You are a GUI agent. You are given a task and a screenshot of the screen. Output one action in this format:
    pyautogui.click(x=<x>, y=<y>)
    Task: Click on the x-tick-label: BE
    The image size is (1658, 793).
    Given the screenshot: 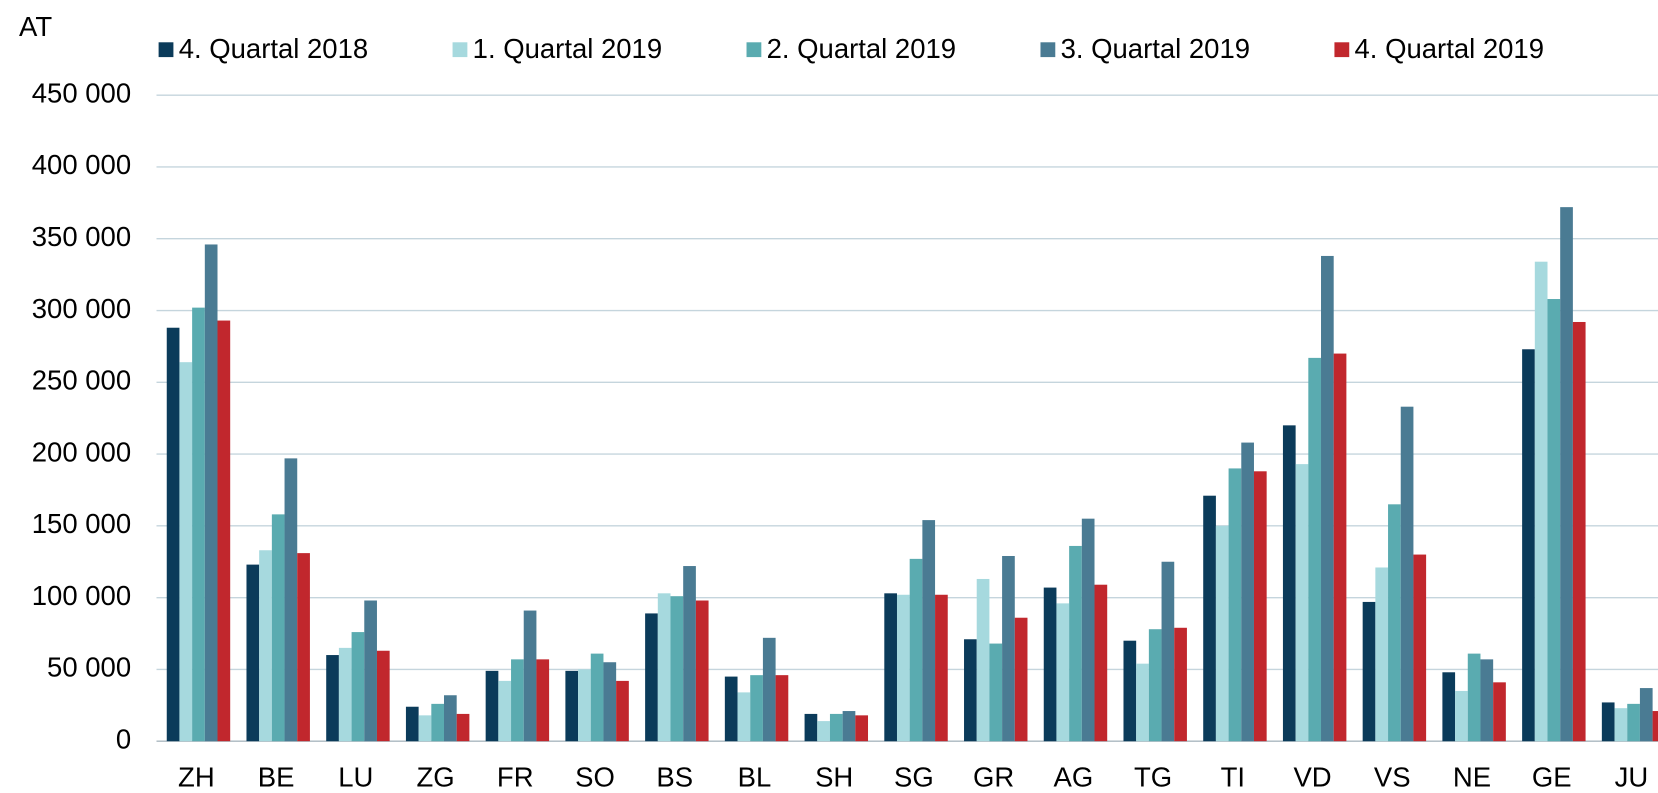 What is the action you would take?
    pyautogui.click(x=276, y=777)
    